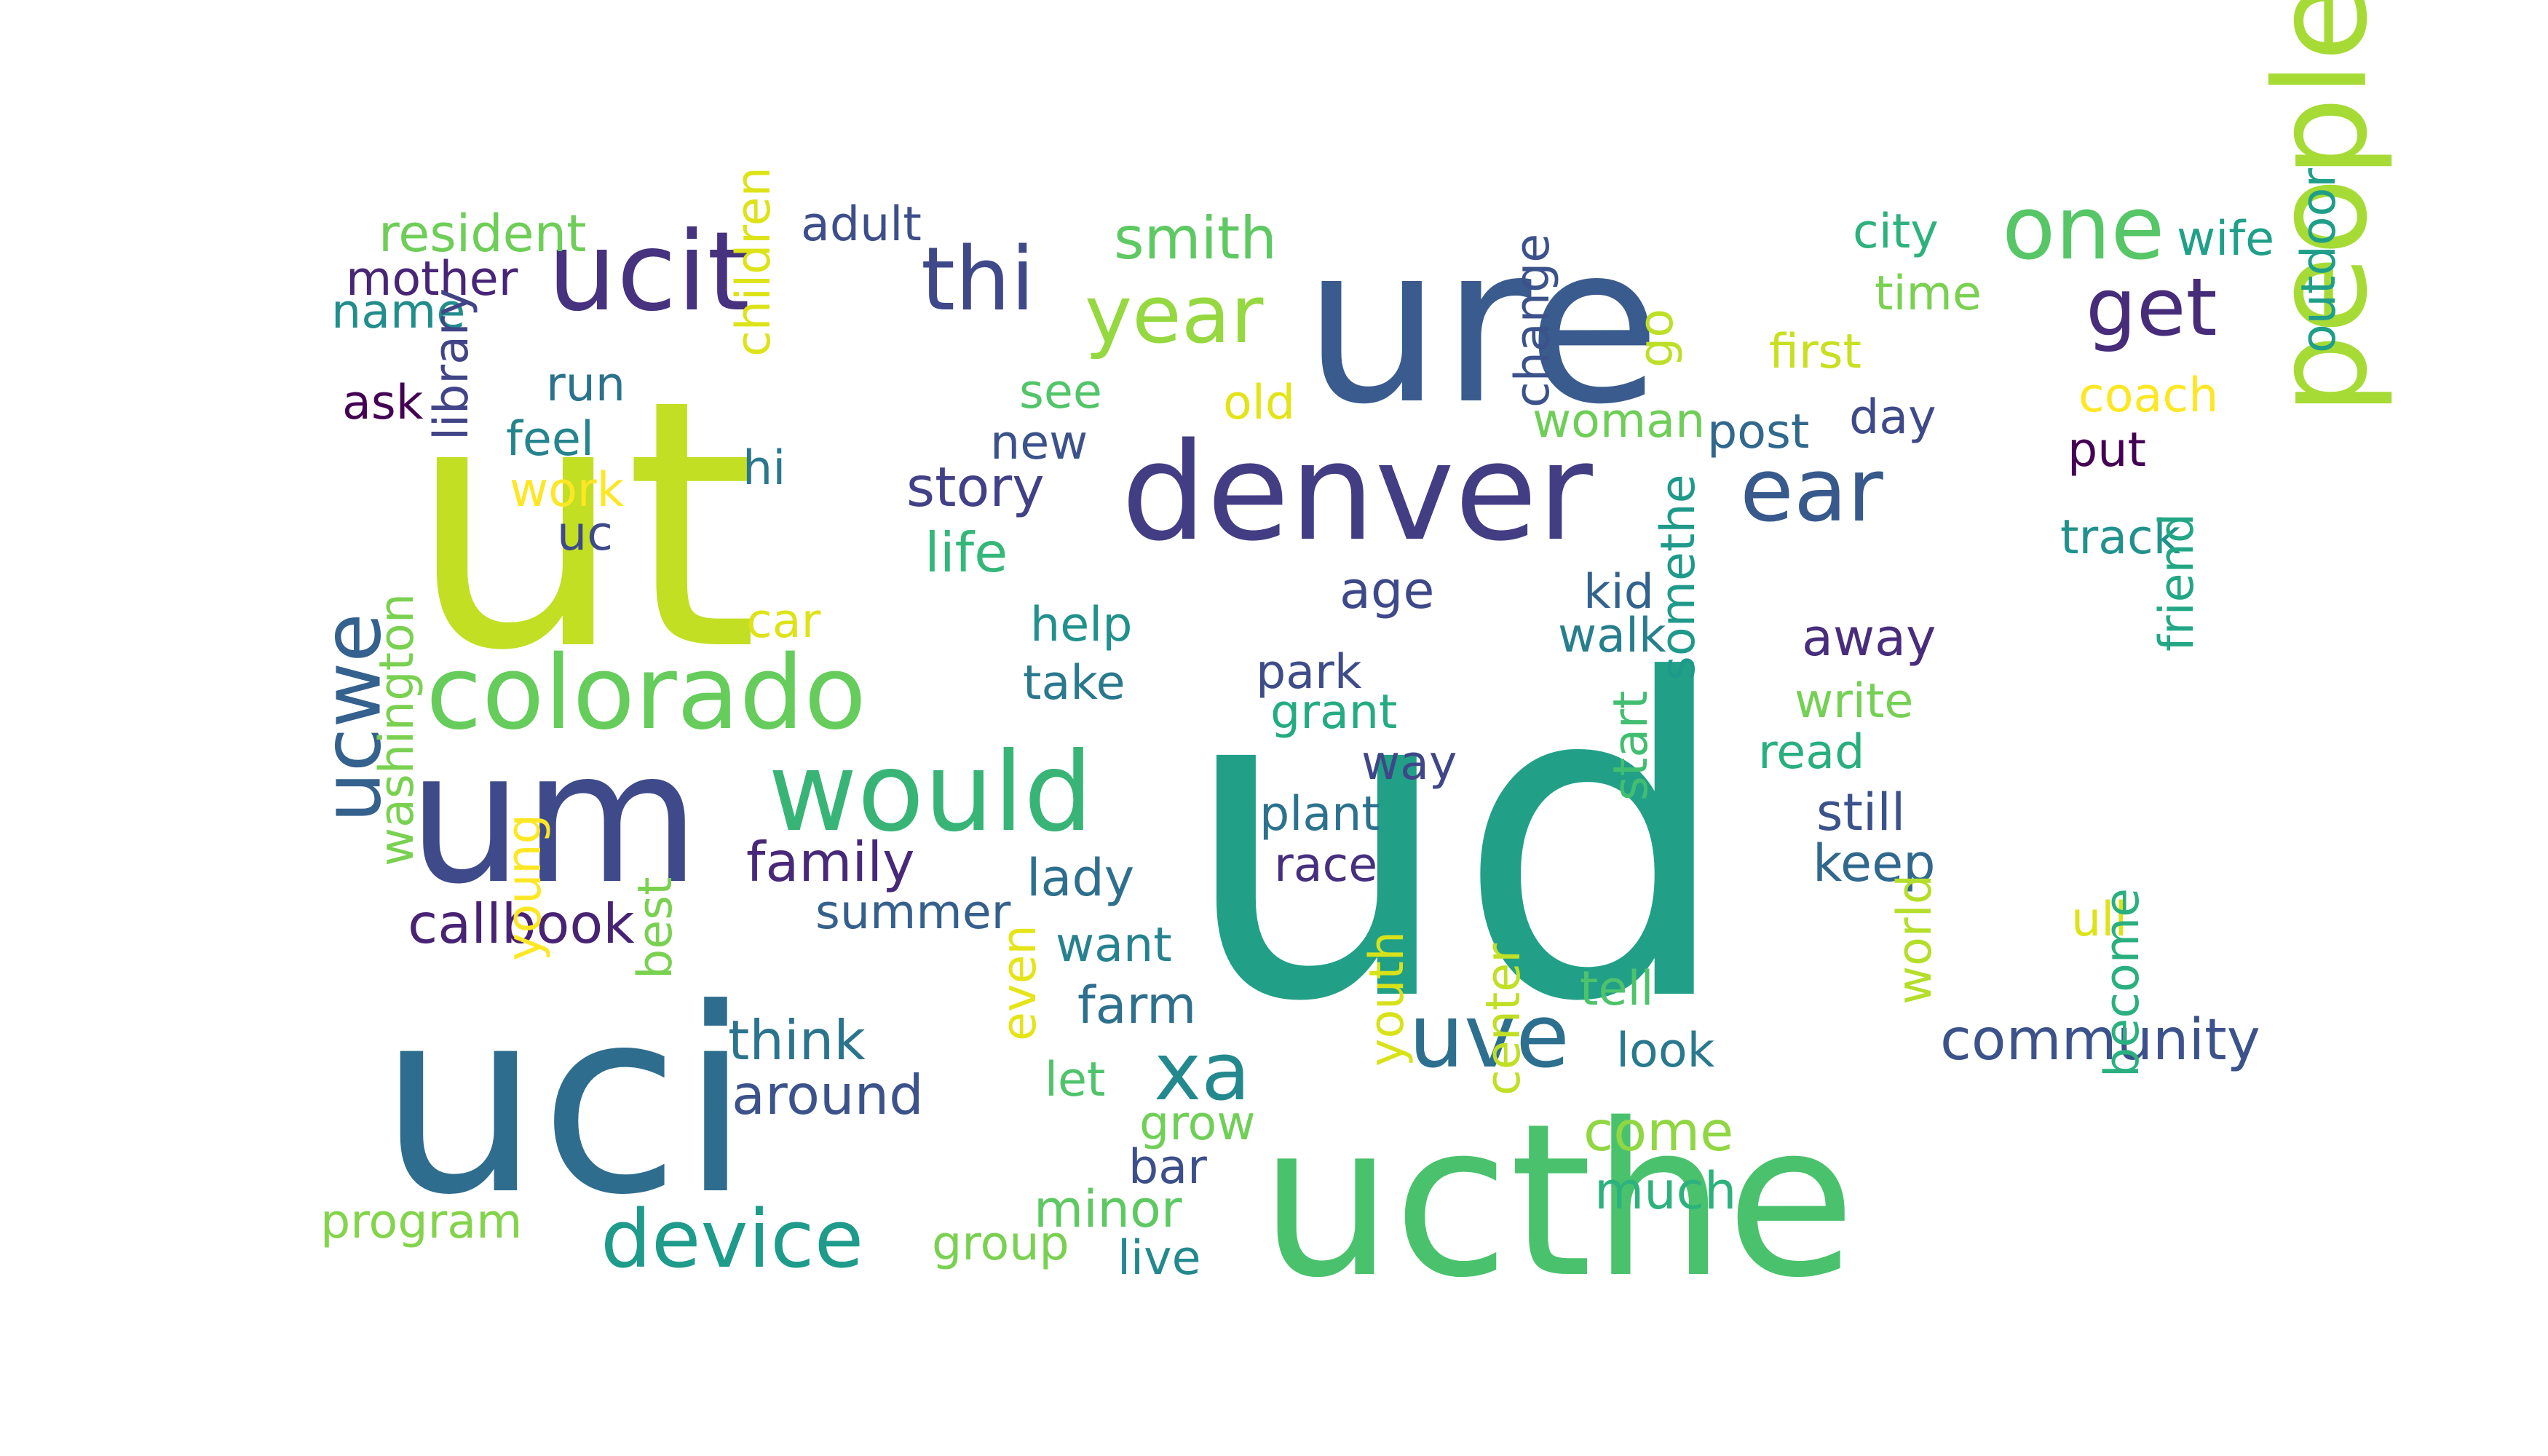  I want to click on word-run: run, so click(585, 384).